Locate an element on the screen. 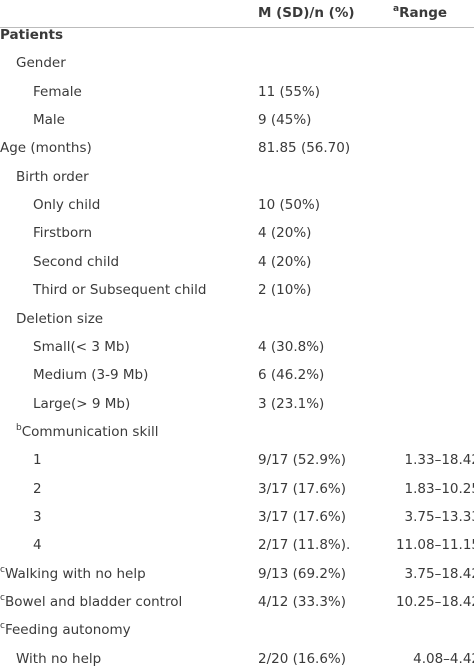 The width and height of the screenshot is (474, 669). row-label: Only child is located at coordinates (66, 205).